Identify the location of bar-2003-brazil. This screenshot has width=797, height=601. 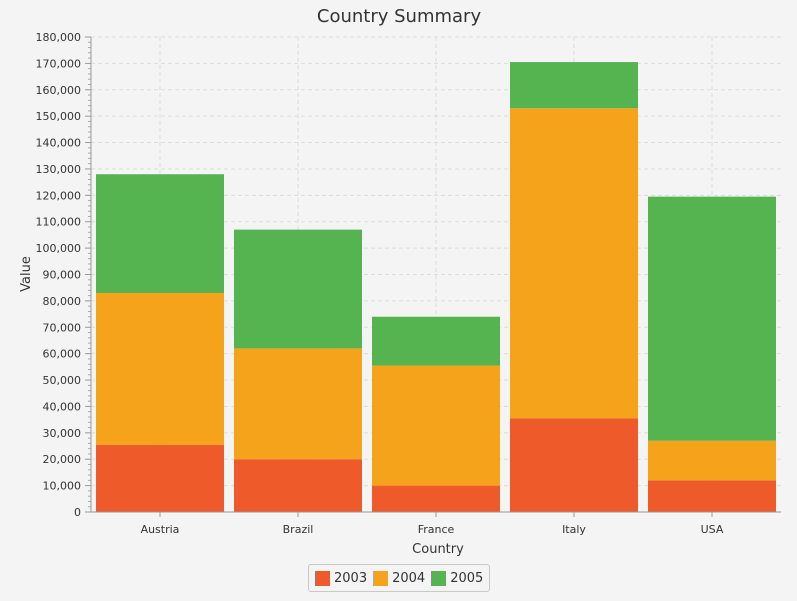
(298, 485).